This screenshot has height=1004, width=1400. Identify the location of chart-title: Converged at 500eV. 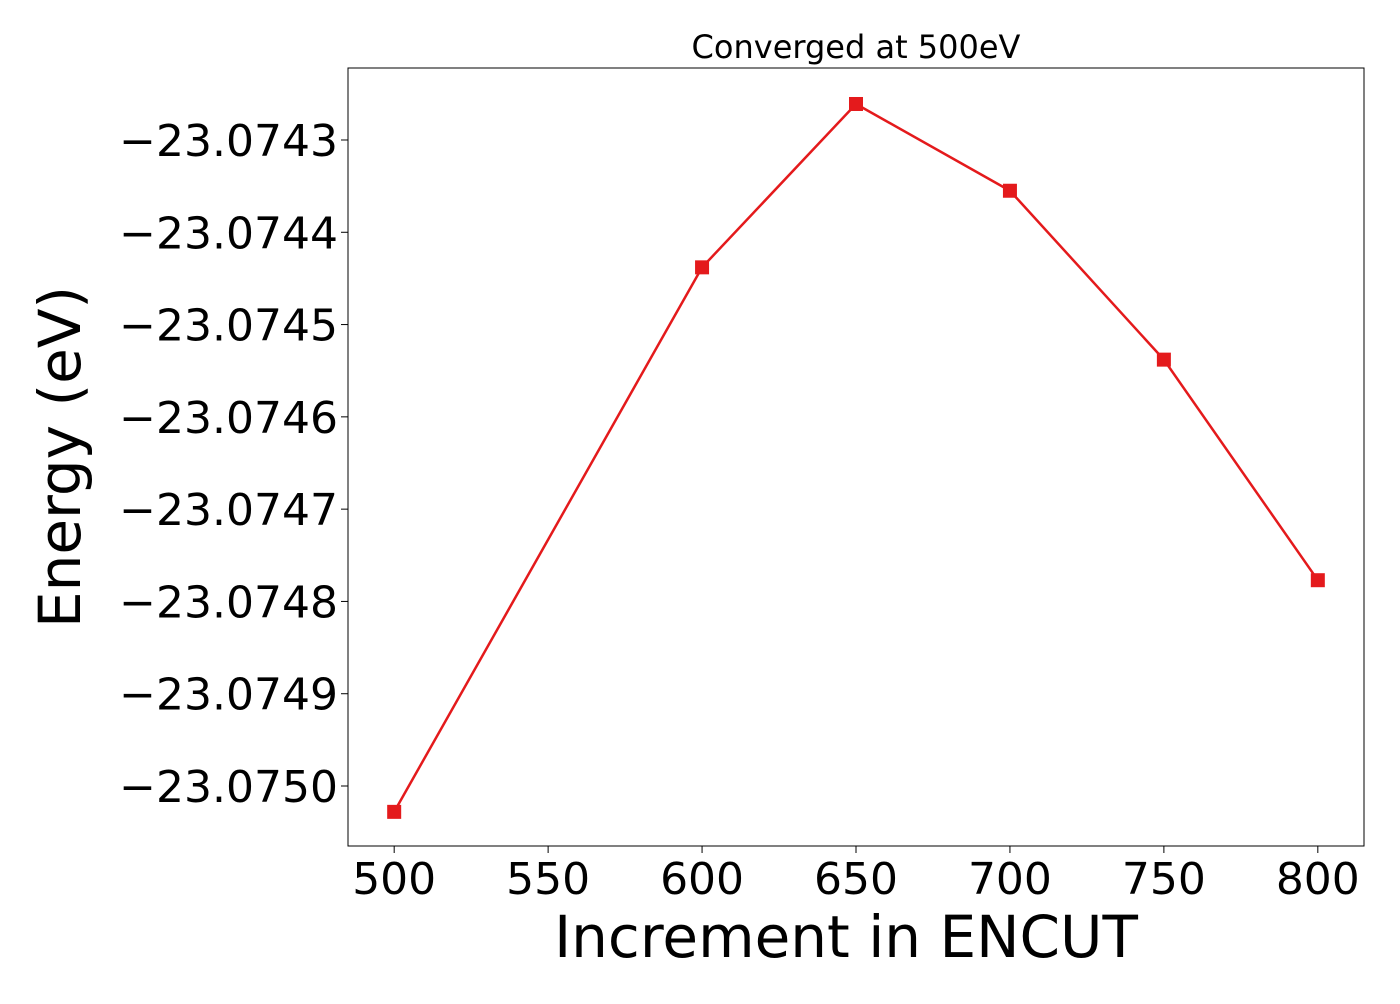
(856, 47).